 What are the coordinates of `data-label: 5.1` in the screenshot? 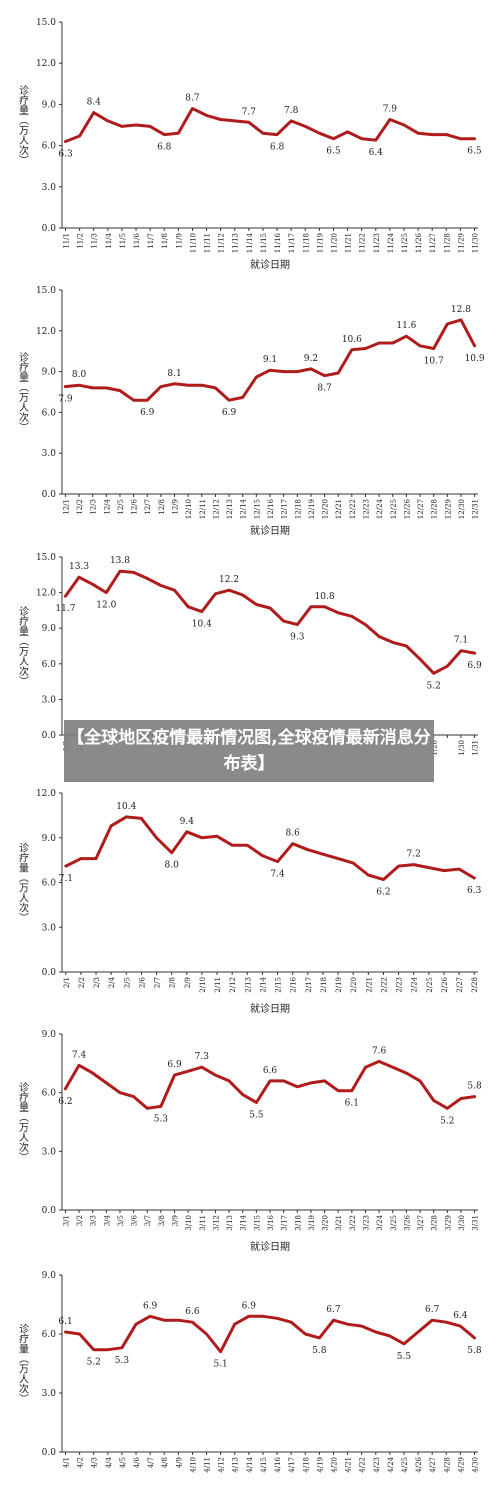 It's located at (220, 1365).